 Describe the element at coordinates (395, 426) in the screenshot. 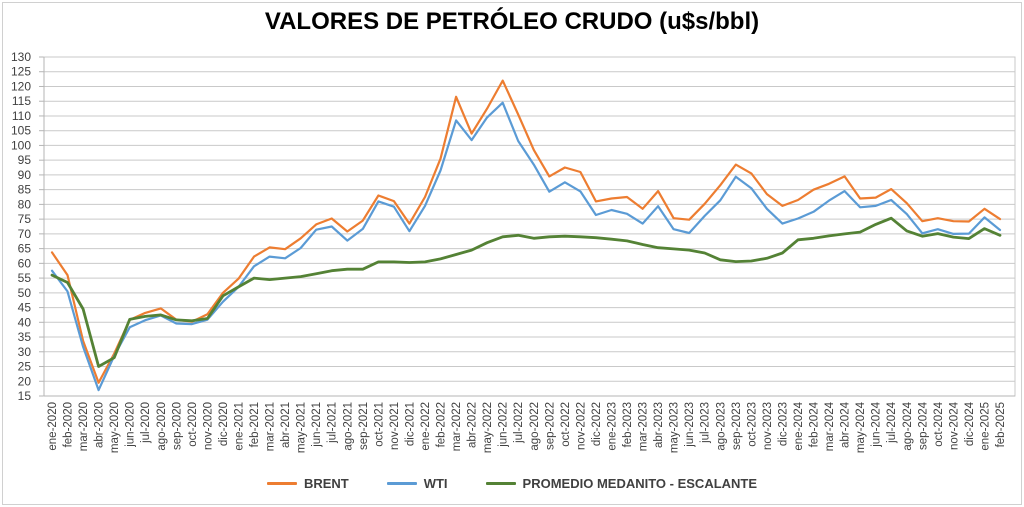

I see `x-tick-label: nov-2021` at that location.